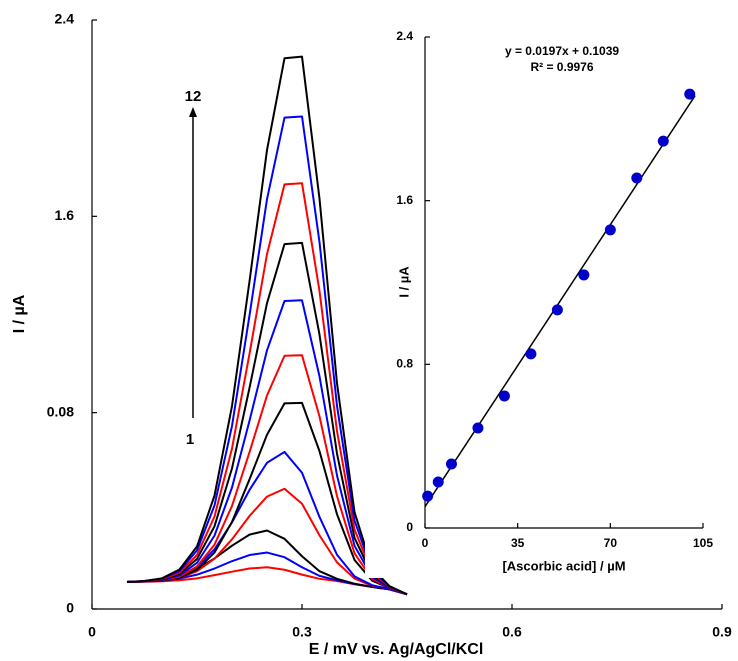 The width and height of the screenshot is (738, 661). What do you see at coordinates (512, 632) in the screenshot?
I see `x-tick-label: 0.6` at bounding box center [512, 632].